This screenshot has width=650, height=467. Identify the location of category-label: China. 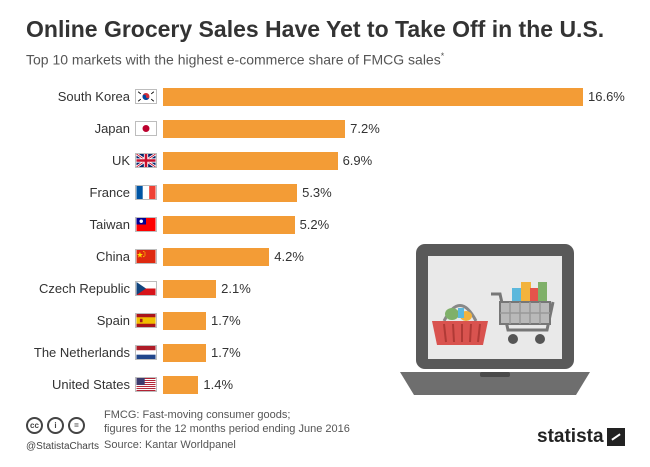
(113, 256).